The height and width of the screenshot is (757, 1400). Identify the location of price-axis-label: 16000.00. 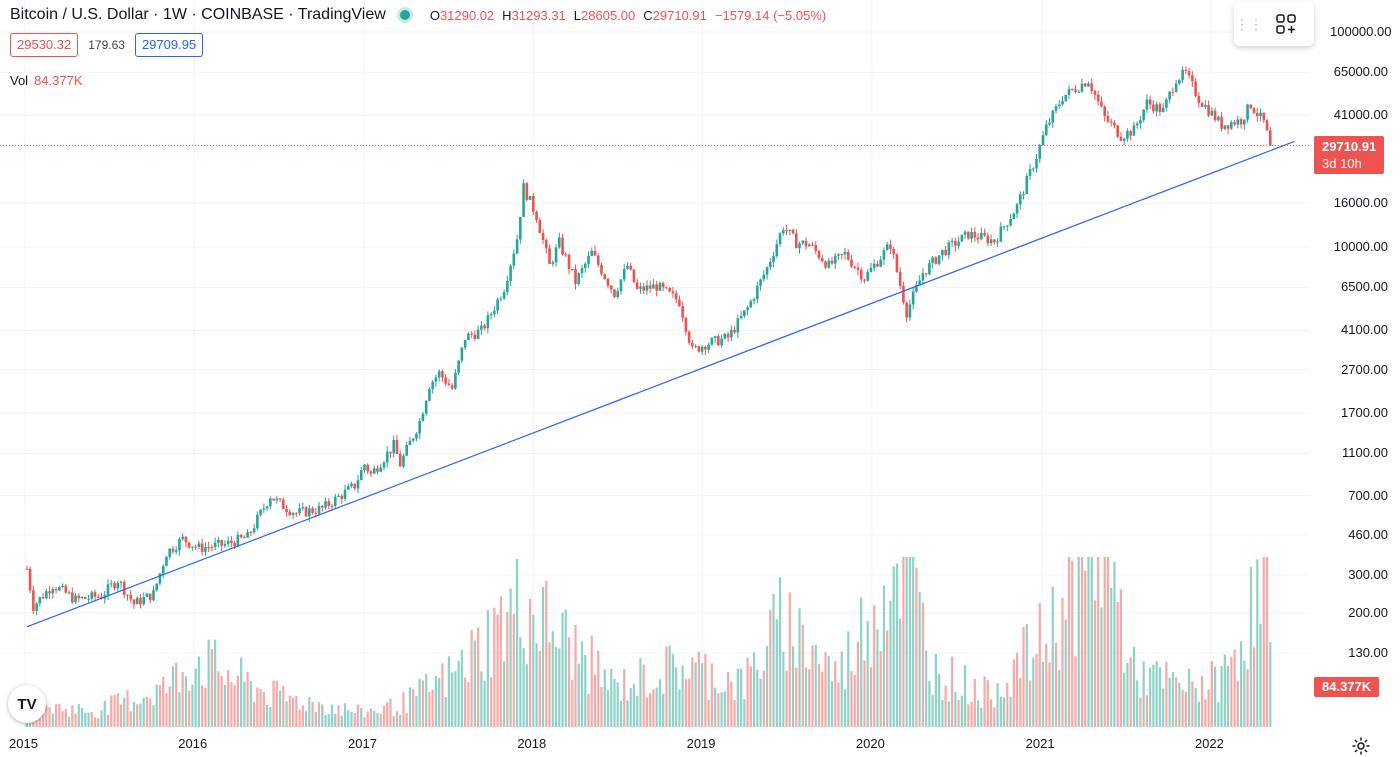
(1360, 203).